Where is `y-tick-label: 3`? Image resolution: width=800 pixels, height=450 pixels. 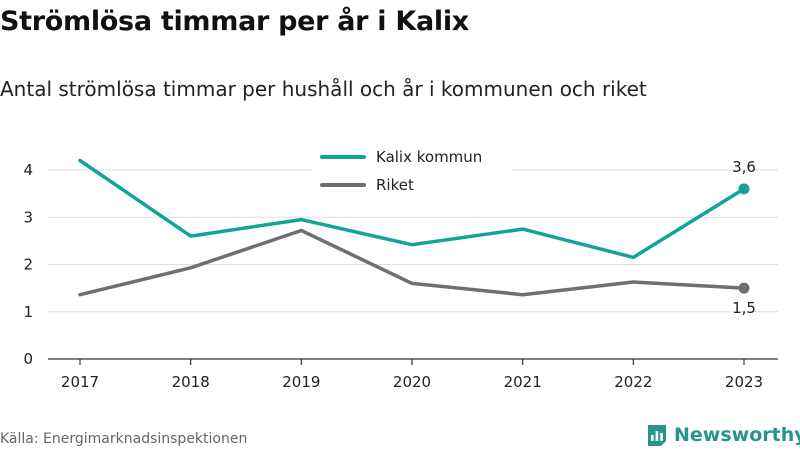 y-tick-label: 3 is located at coordinates (28, 217).